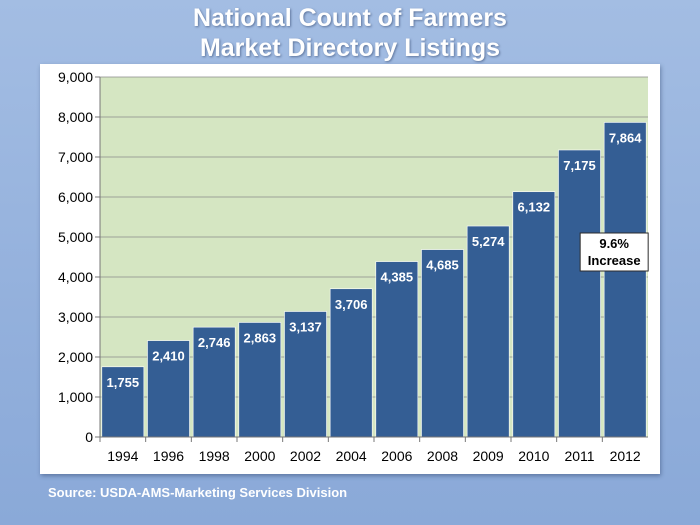 This screenshot has height=525, width=700. Describe the element at coordinates (123, 402) in the screenshot. I see `bar-1994` at that location.